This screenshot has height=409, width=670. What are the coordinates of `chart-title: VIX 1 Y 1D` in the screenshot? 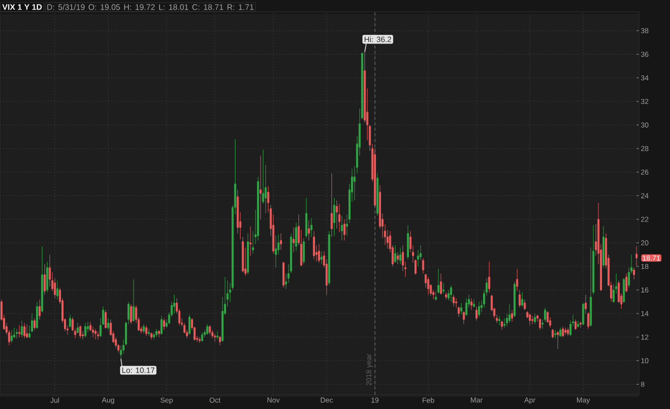 It's located at (22, 7).